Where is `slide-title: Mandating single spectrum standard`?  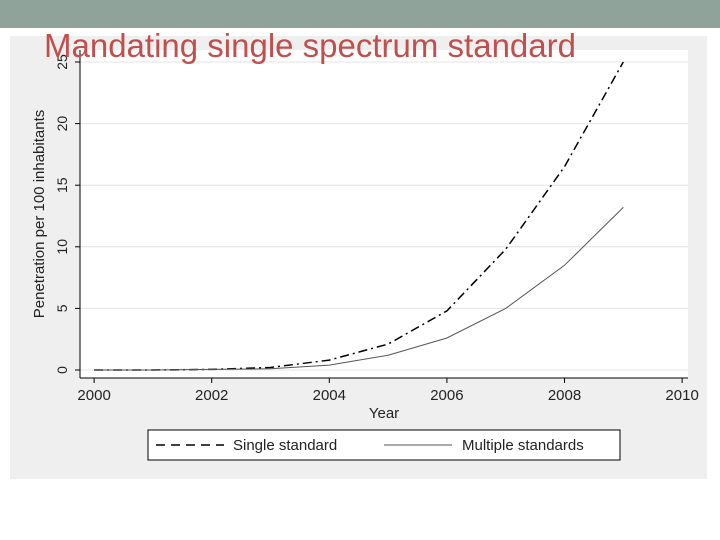 slide-title: Mandating single spectrum standard is located at coordinates (310, 45).